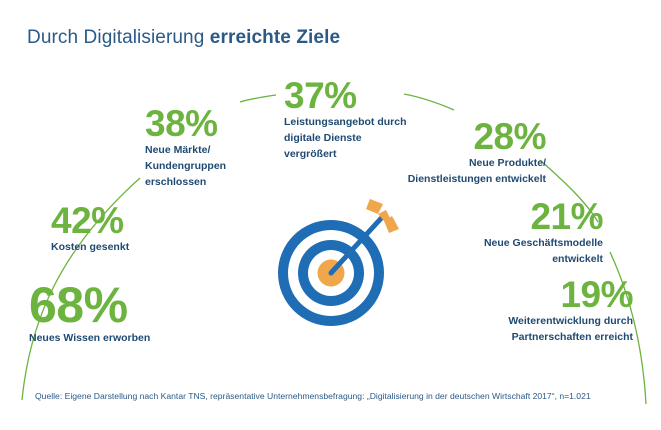  I want to click on category-label-line: erschlossen, so click(176, 182).